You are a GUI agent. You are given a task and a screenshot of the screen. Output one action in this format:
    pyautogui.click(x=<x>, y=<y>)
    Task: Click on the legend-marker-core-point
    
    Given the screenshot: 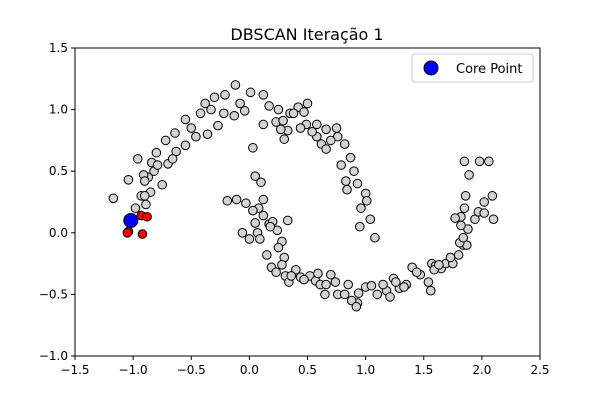 What is the action you would take?
    pyautogui.click(x=431, y=68)
    